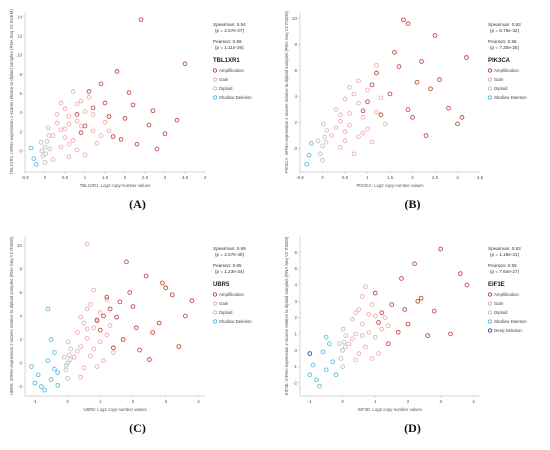 The height and width of the screenshot is (450, 550). I want to click on x-tick-label: 4, so click(473, 401).